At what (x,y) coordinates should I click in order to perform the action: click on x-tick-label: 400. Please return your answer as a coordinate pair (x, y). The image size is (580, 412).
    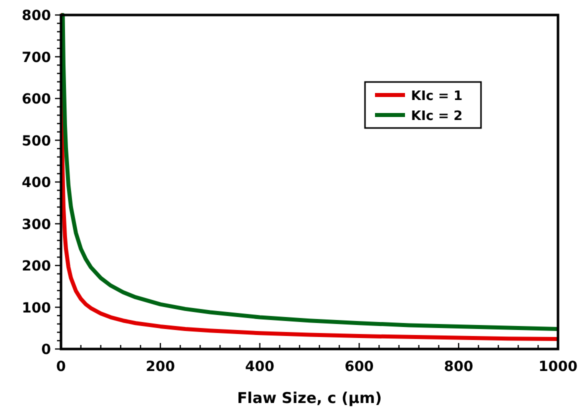
    Looking at the image, I should click on (260, 367).